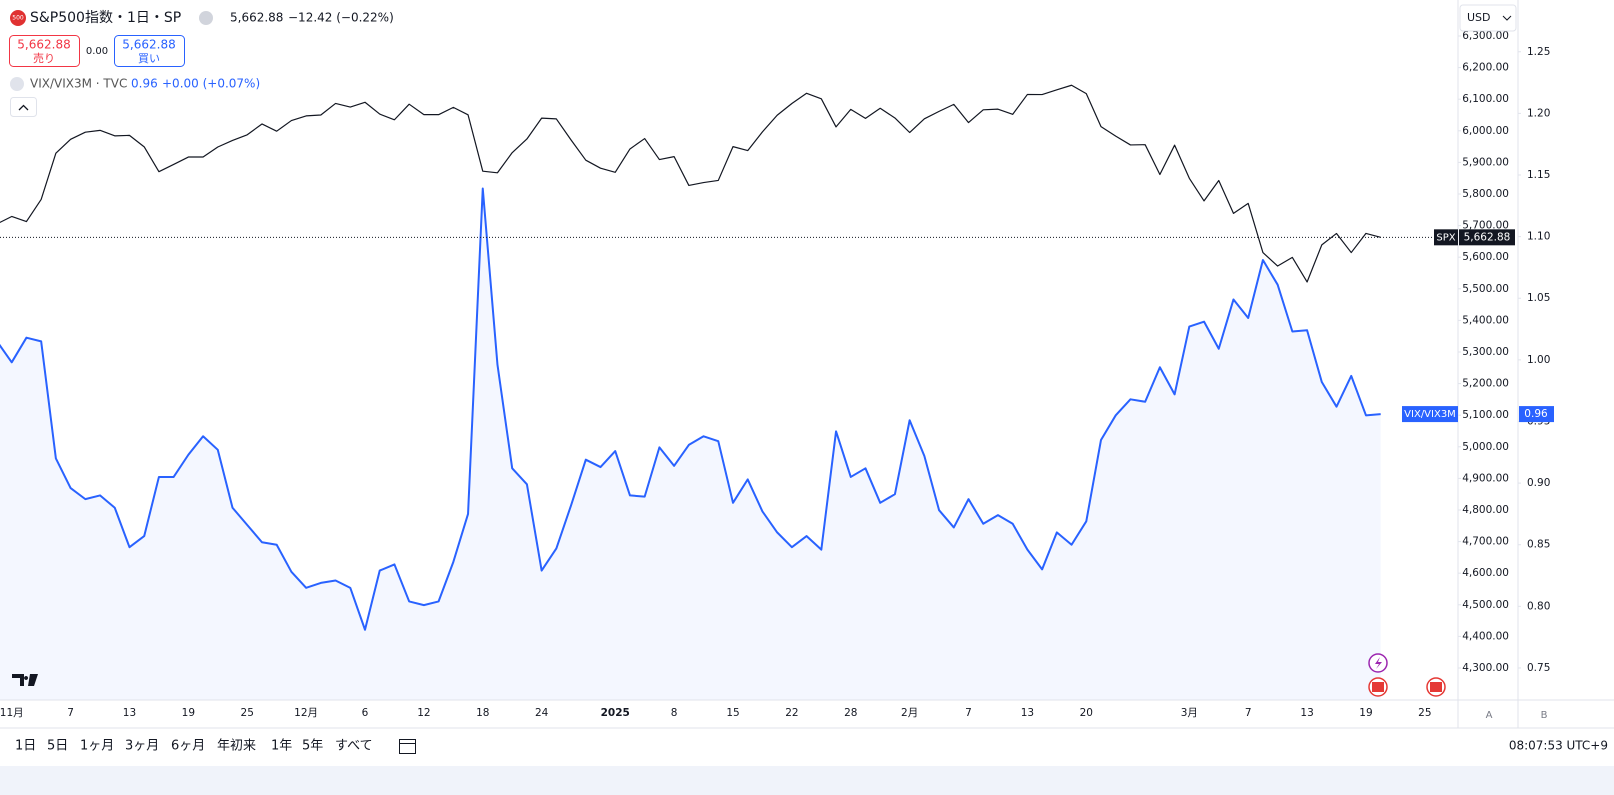  Describe the element at coordinates (1485, 289) in the screenshot. I see `y-tick-label: 5,500.00` at that location.